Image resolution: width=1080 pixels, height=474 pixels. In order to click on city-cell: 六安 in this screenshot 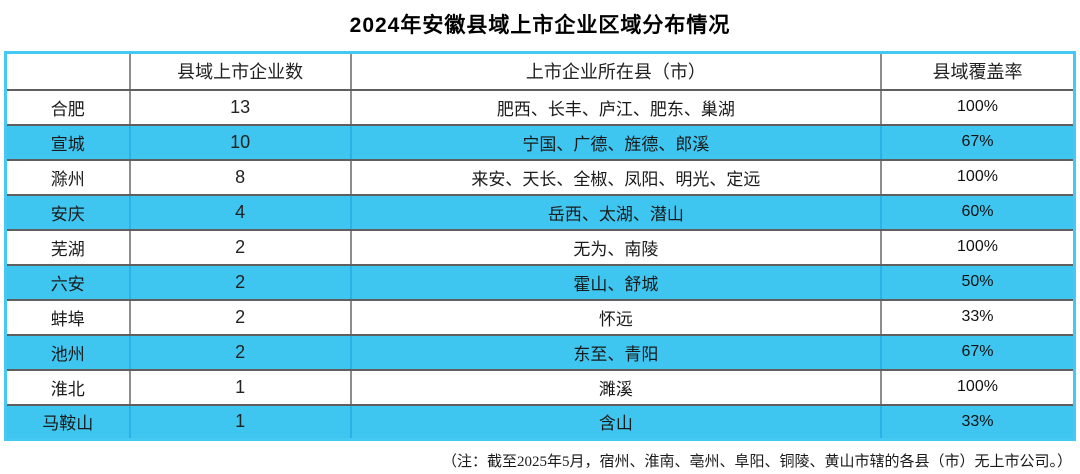, I will do `click(67, 282)`.